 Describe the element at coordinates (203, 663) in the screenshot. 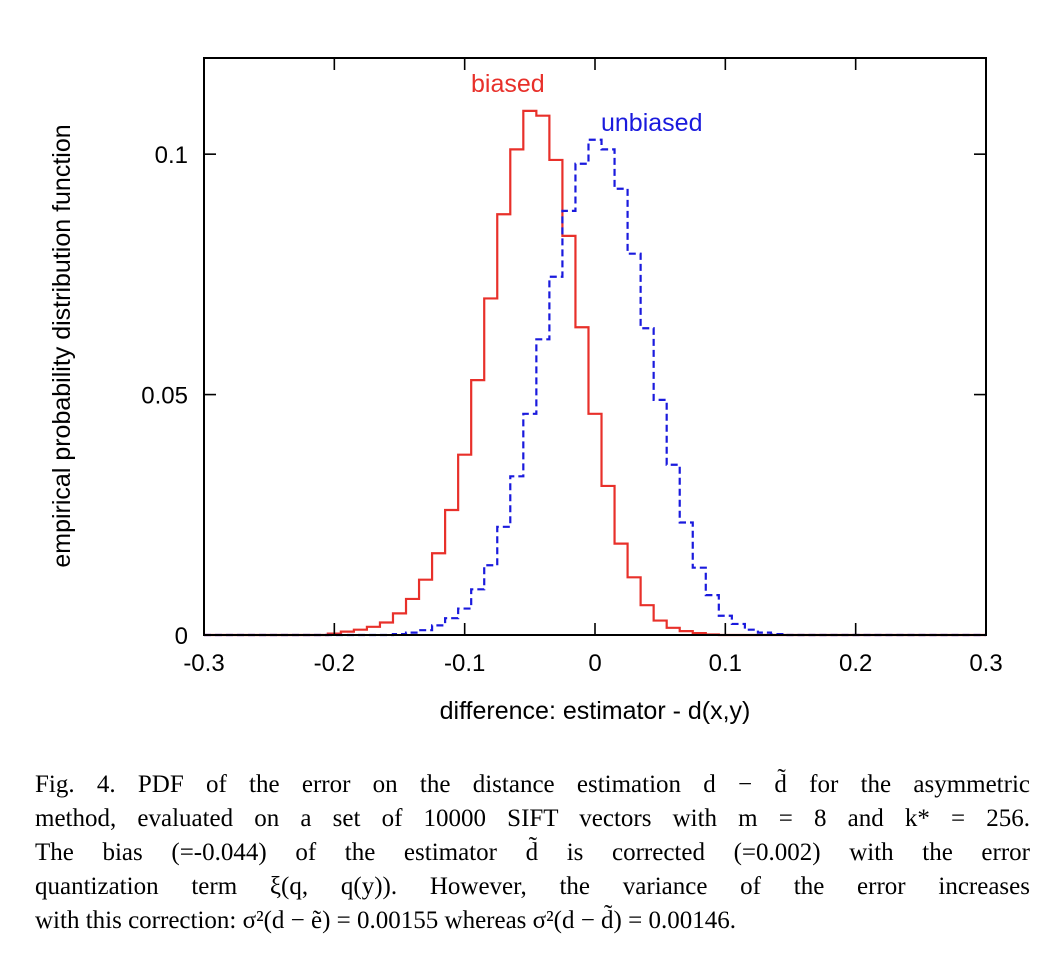

I see `x-tick-label: -0.3` at that location.